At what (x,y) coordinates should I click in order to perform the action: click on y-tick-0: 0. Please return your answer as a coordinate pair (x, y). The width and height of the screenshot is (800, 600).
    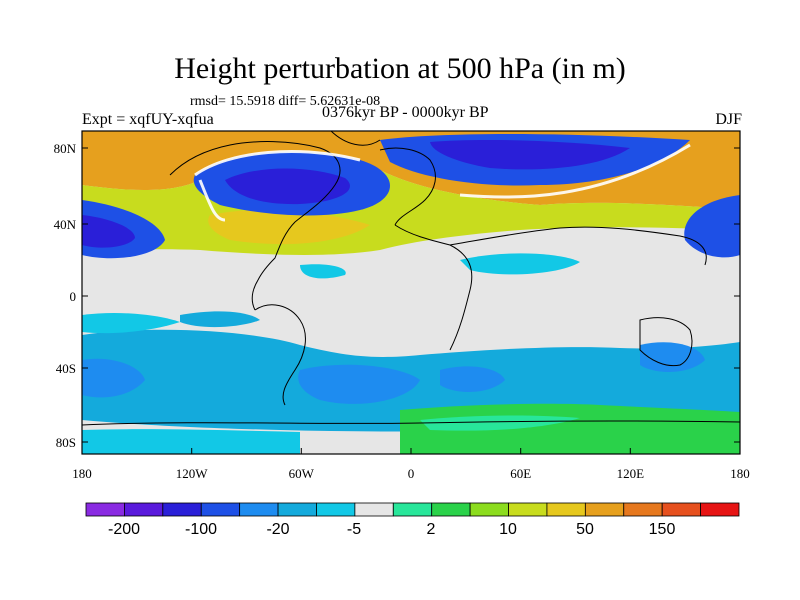
    Looking at the image, I should click on (73, 296).